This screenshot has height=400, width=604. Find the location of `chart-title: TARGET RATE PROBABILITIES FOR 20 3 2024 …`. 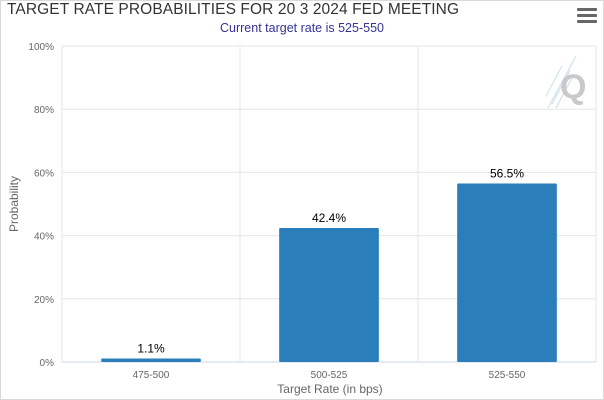

chart-title: TARGET RATE PROBABILITIES FOR 20 3 2024 … is located at coordinates (233, 9).